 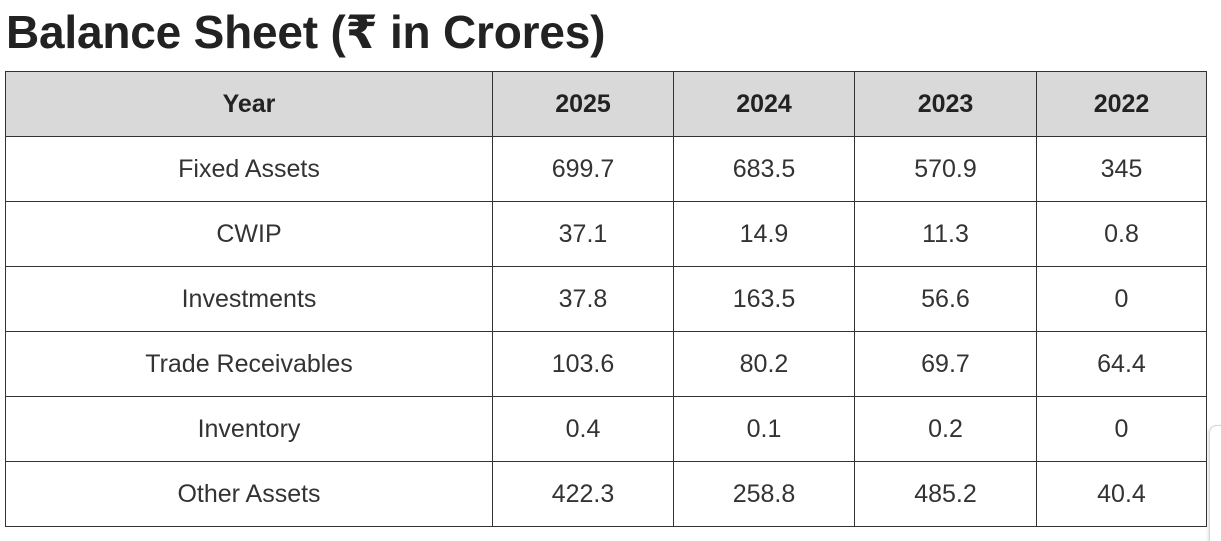 What do you see at coordinates (583, 104) in the screenshot?
I see `column-header-2025: 2025` at bounding box center [583, 104].